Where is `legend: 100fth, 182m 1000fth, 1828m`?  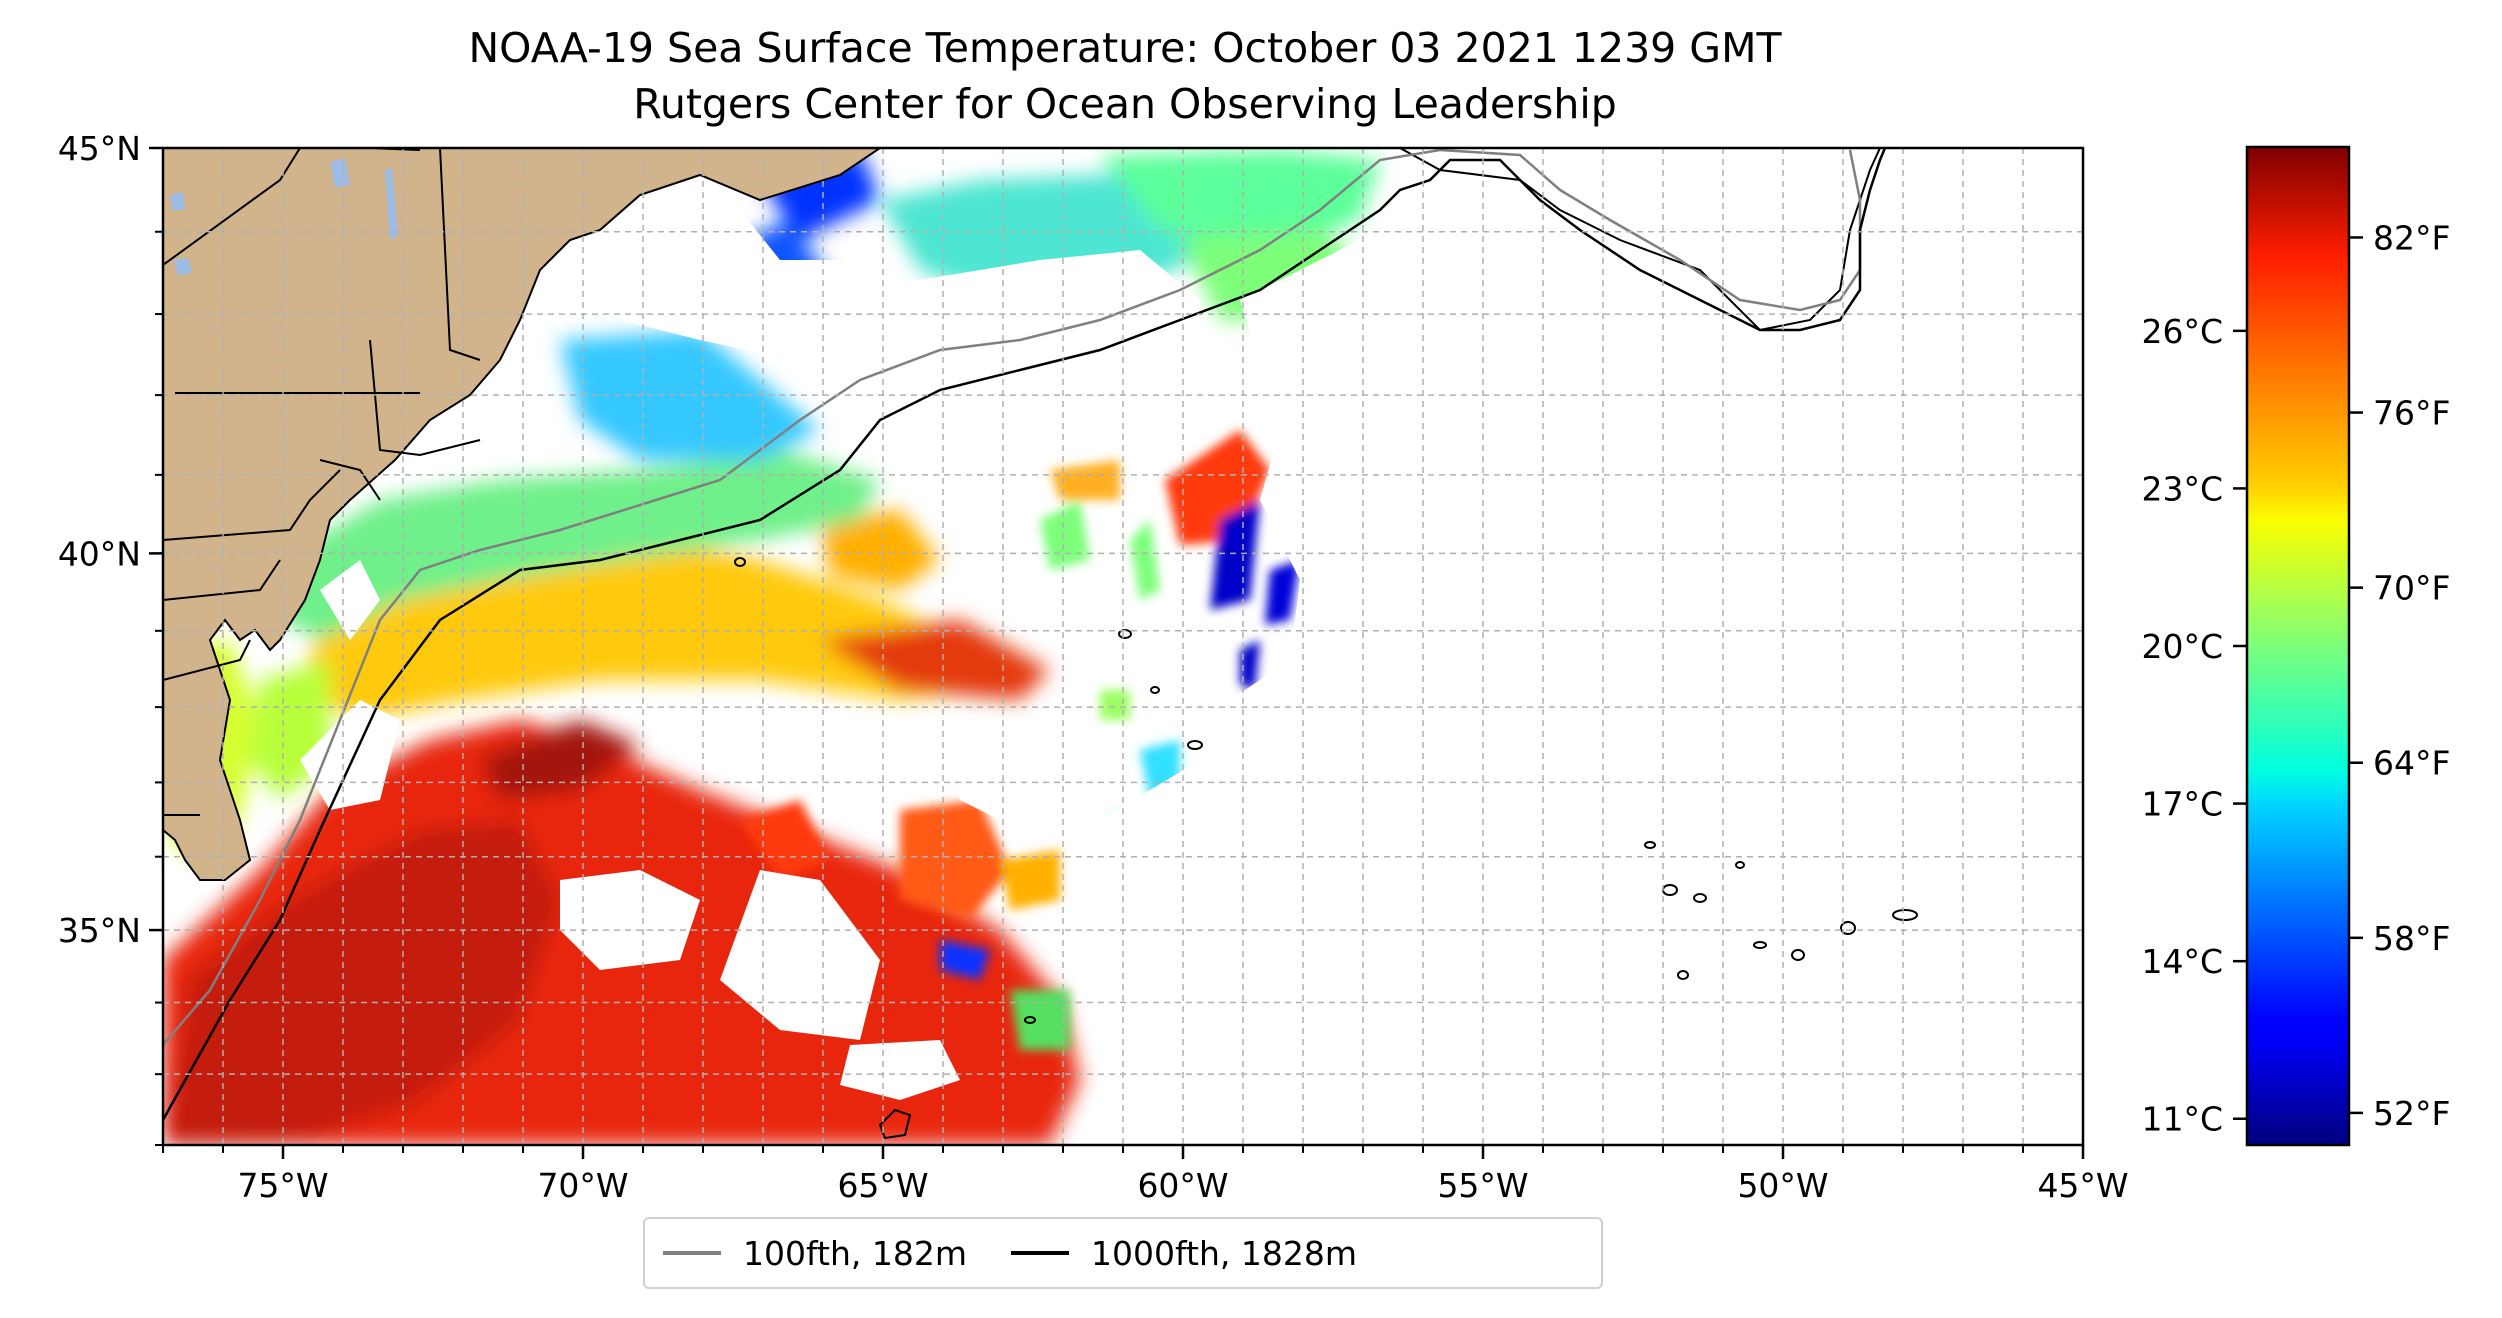
legend: 100fth, 182m 1000fth, 1828m is located at coordinates (1123, 1253).